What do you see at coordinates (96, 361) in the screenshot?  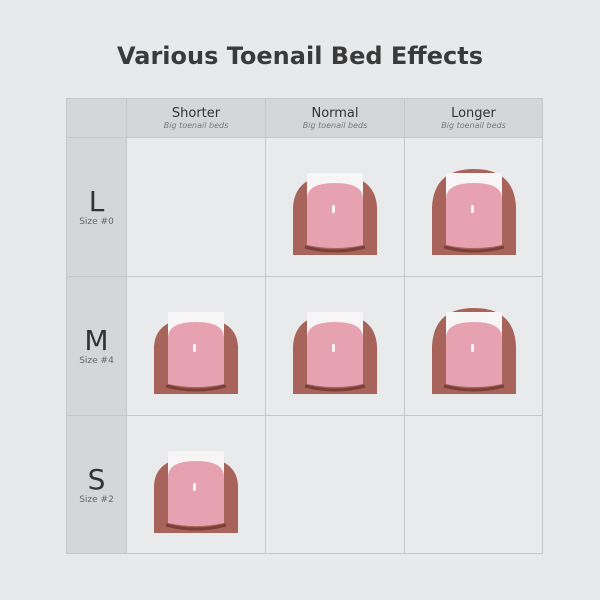 I see `row-size: Size #4` at bounding box center [96, 361].